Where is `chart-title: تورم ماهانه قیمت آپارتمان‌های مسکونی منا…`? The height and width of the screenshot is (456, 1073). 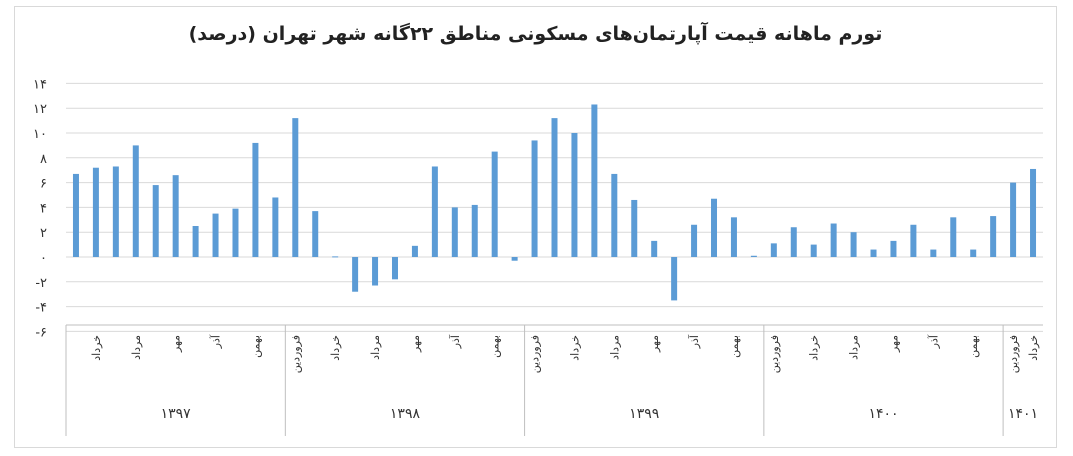 chart-title: تورم ماهانه قیمت آپارتمان‌های مسکونی منا… is located at coordinates (535, 34).